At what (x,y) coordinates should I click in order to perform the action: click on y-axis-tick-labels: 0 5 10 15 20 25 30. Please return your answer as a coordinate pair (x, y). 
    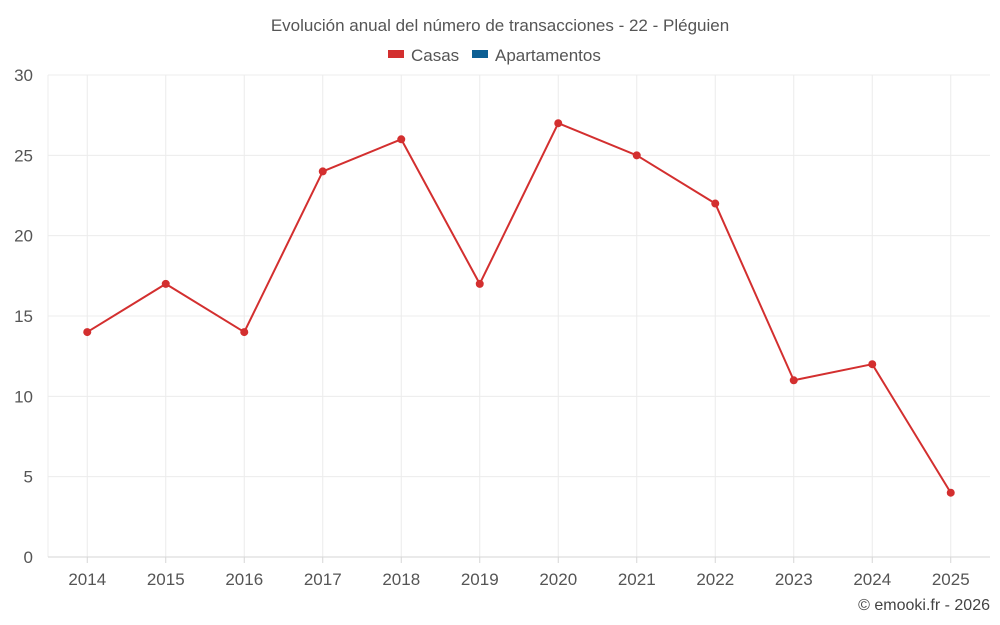
    Looking at the image, I should click on (23, 316).